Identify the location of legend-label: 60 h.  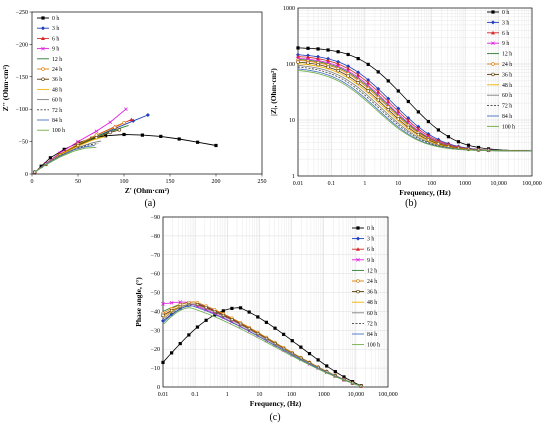
(507, 96).